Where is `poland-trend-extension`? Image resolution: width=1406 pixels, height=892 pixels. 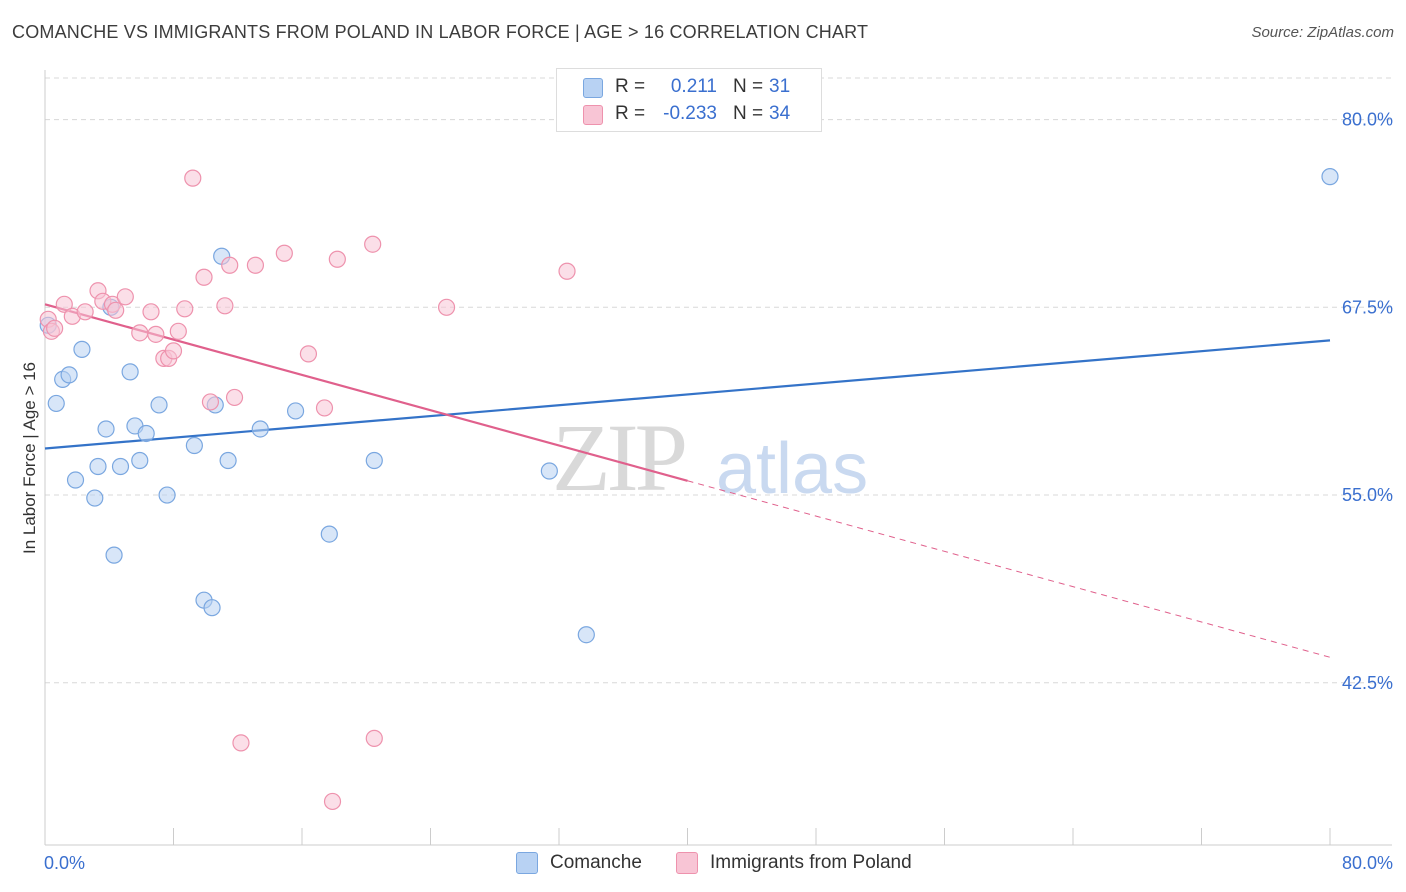 poland-trend-extension is located at coordinates (1009, 569).